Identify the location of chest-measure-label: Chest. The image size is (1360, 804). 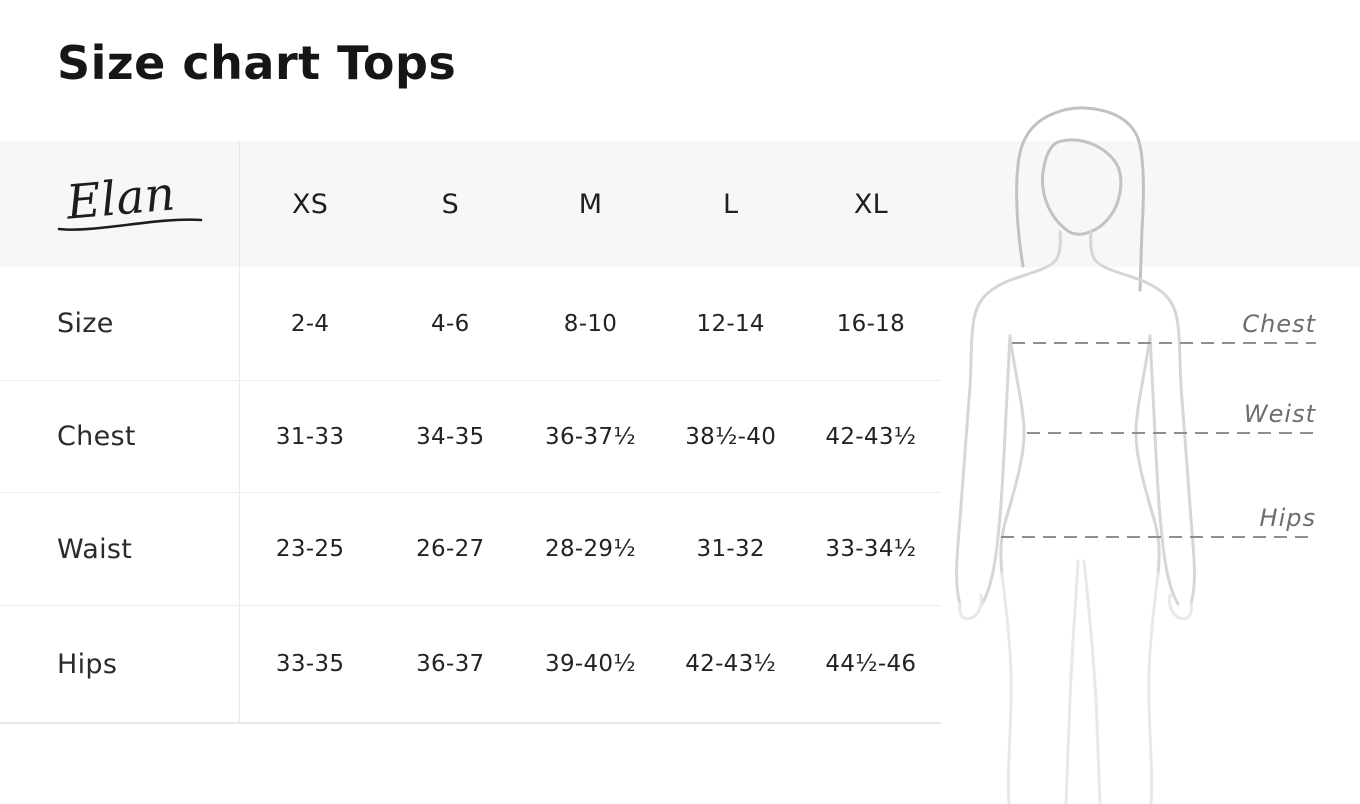
(1279, 324).